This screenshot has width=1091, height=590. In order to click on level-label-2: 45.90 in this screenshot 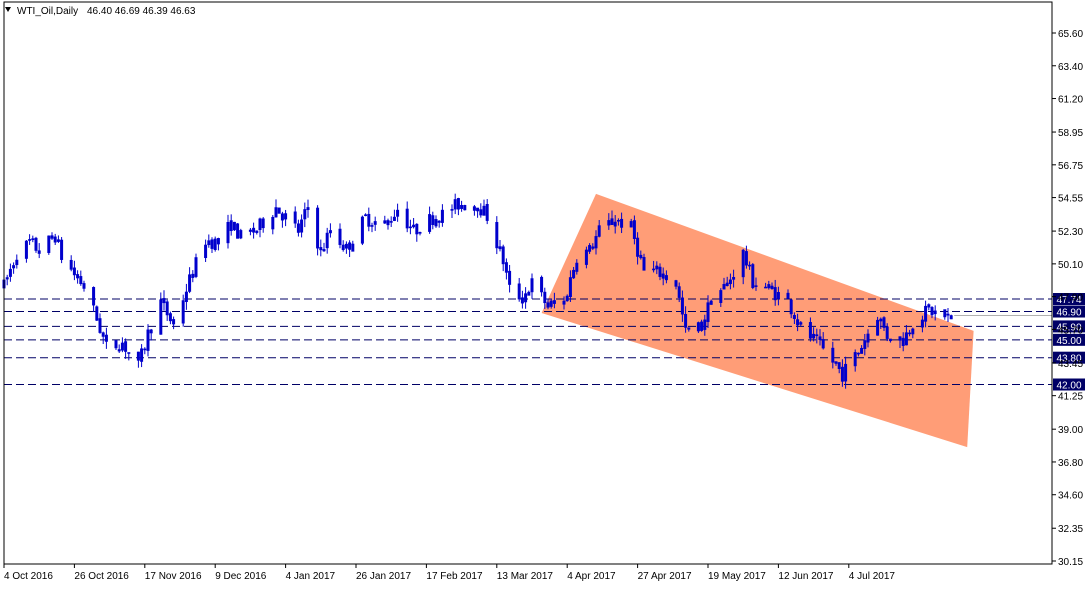, I will do `click(1068, 327)`.